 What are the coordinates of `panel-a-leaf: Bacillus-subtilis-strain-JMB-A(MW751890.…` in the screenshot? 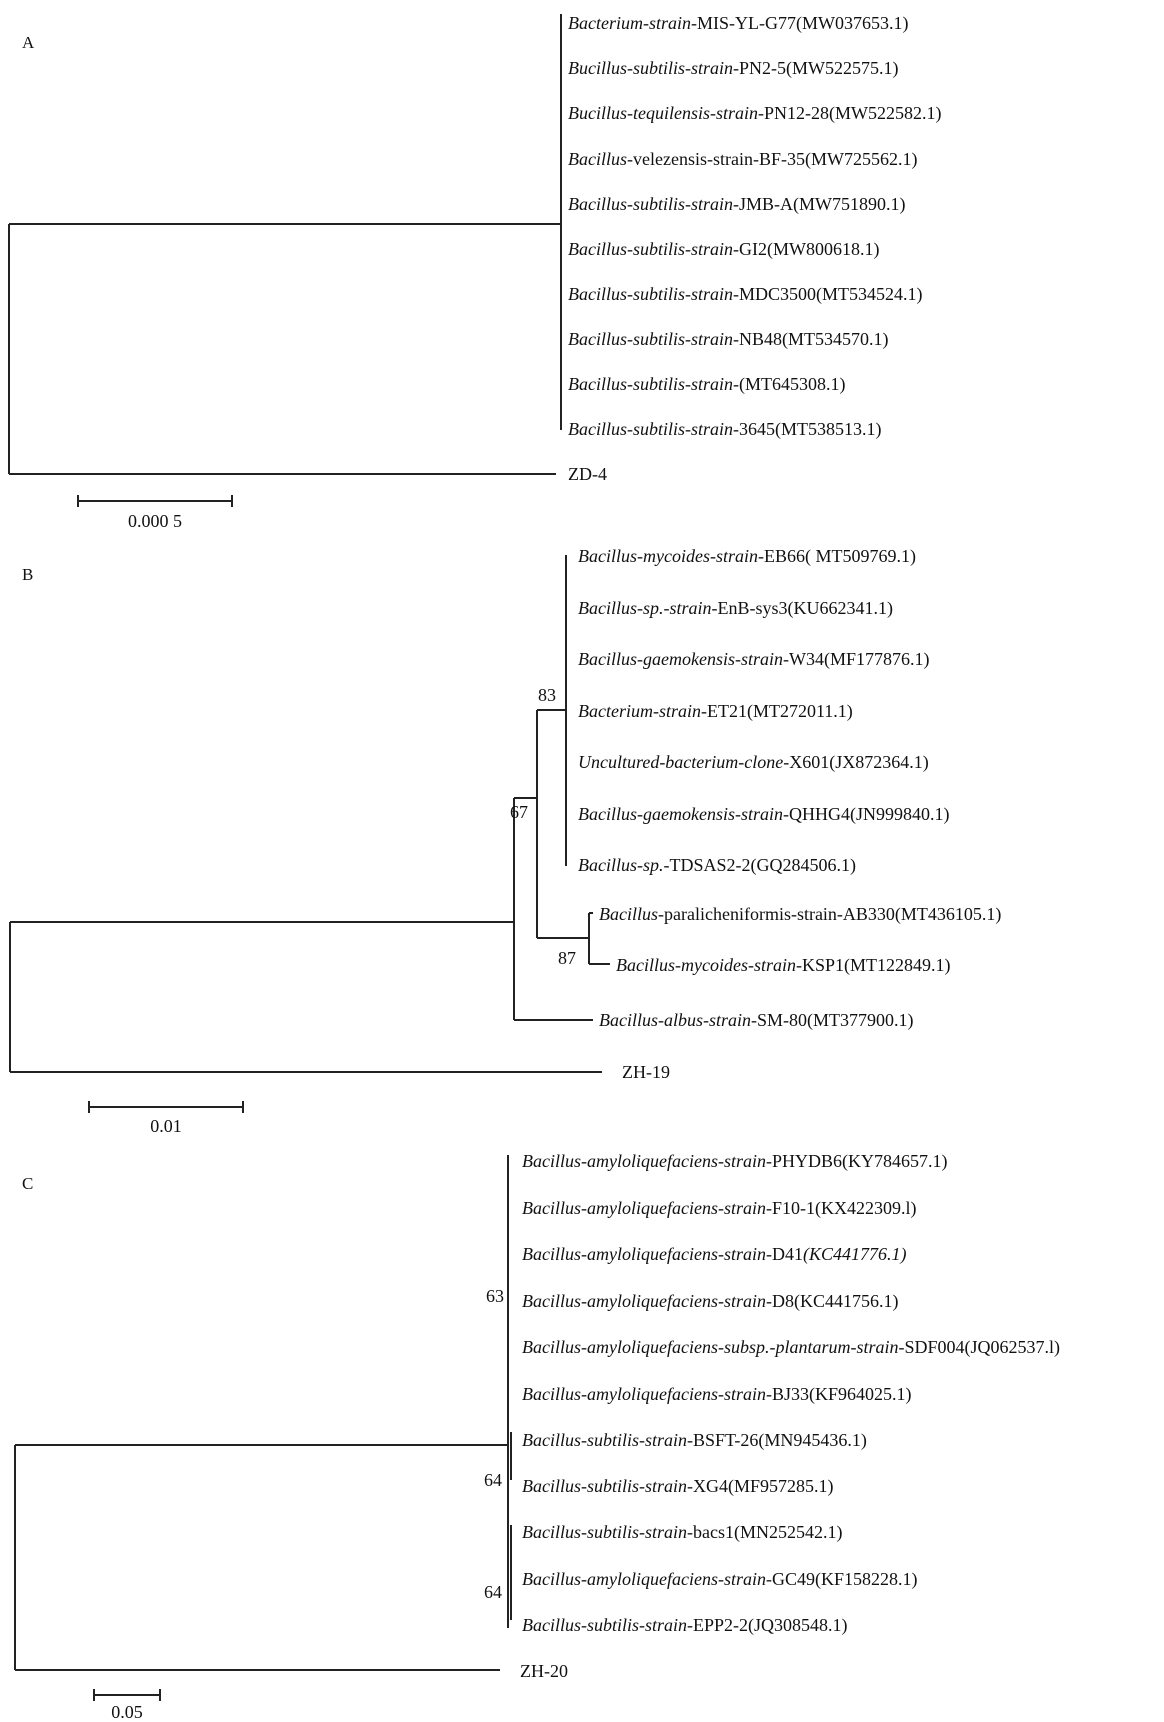 It's located at (737, 204).